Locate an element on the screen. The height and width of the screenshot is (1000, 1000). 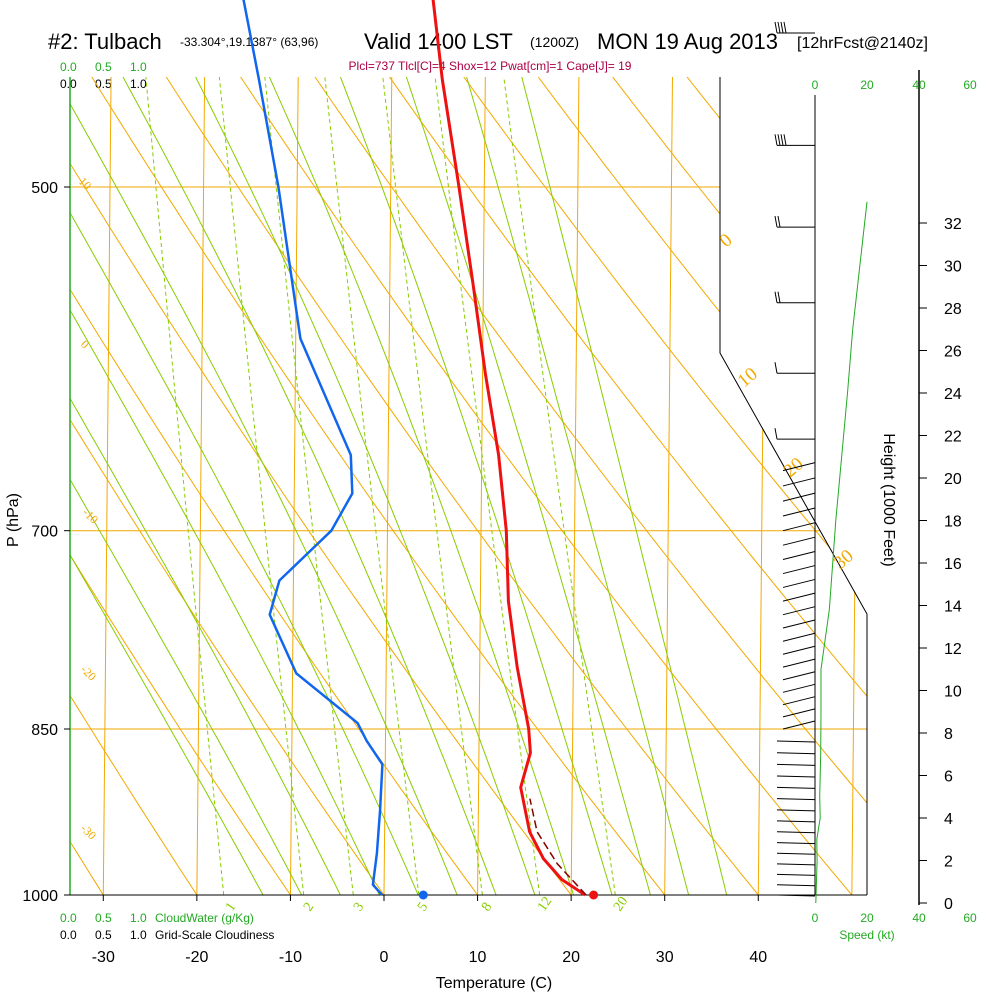
height-tick-label: 6 is located at coordinates (948, 777).